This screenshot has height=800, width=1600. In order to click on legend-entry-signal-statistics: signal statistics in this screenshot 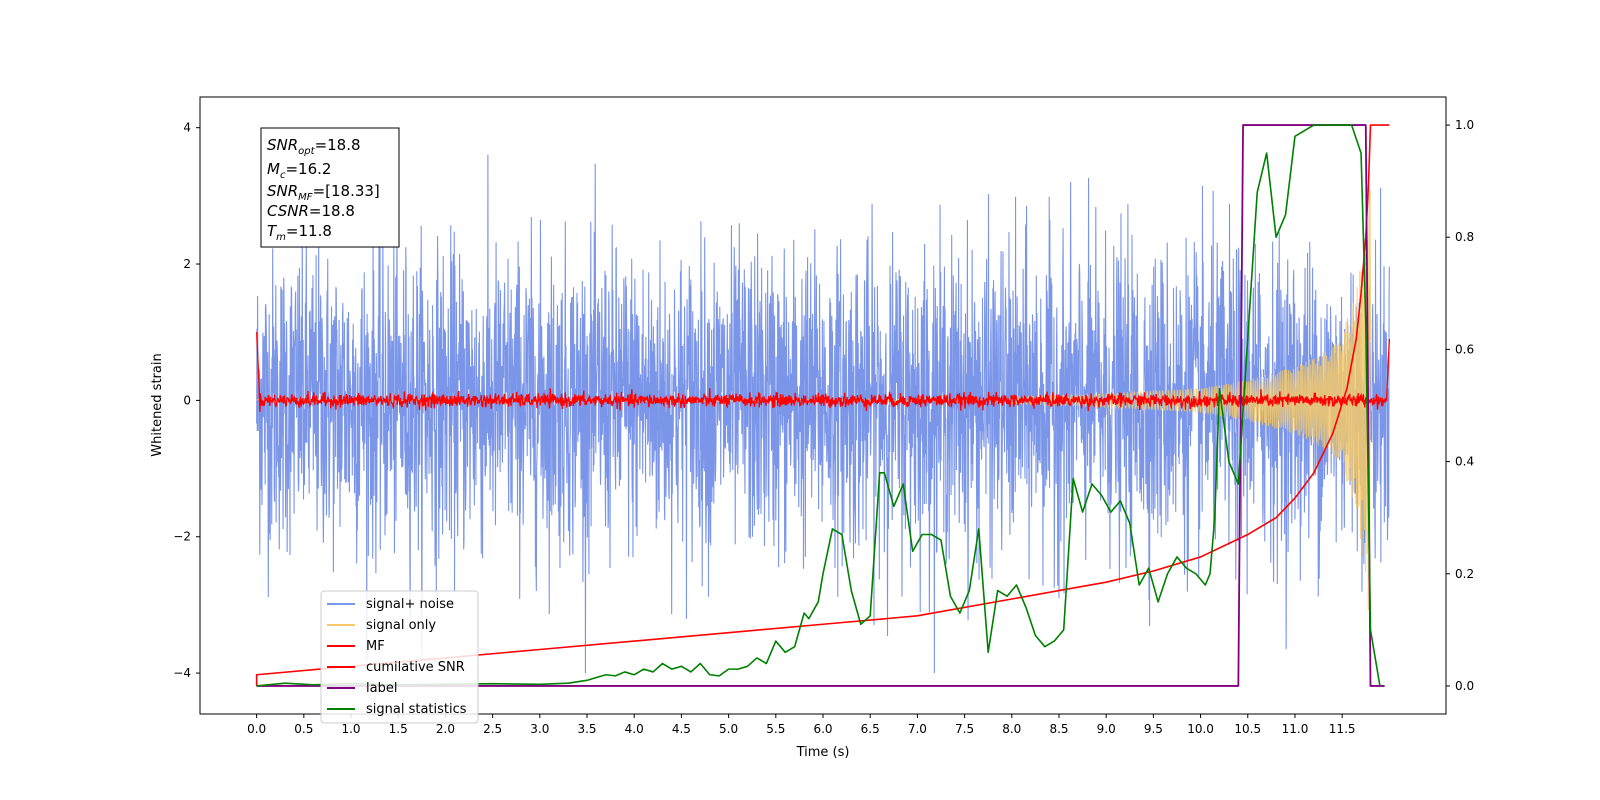, I will do `click(397, 709)`.